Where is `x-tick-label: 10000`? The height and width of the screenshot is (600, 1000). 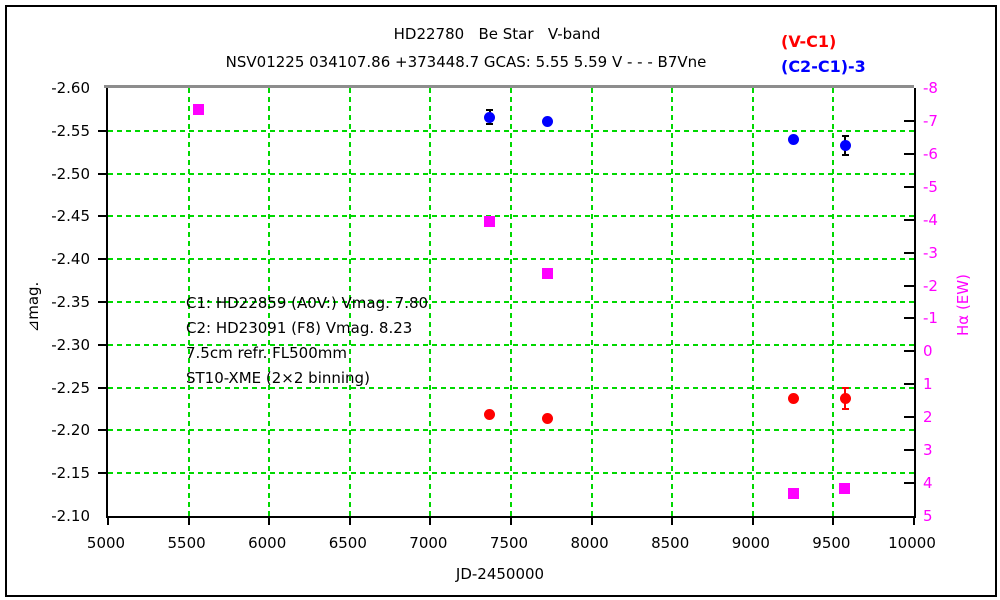
x-tick-label: 10000 is located at coordinates (912, 543).